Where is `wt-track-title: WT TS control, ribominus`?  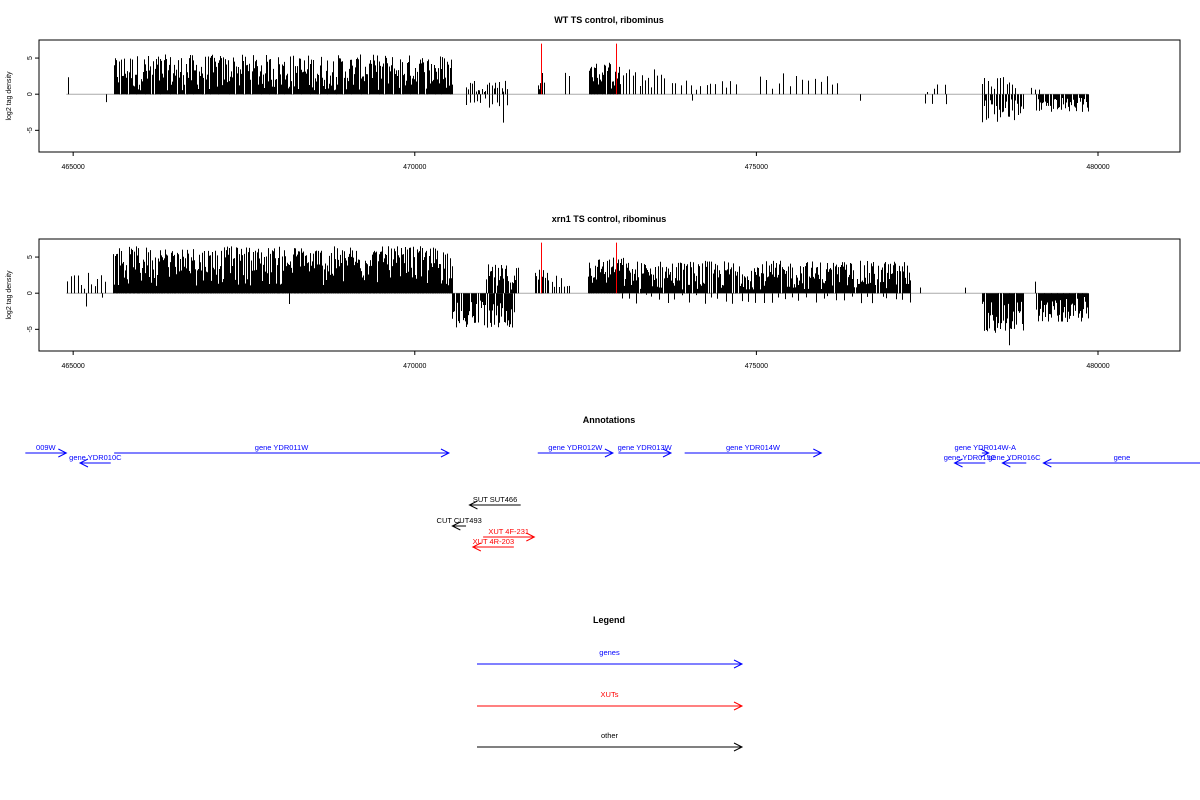 wt-track-title: WT TS control, ribominus is located at coordinates (609, 20).